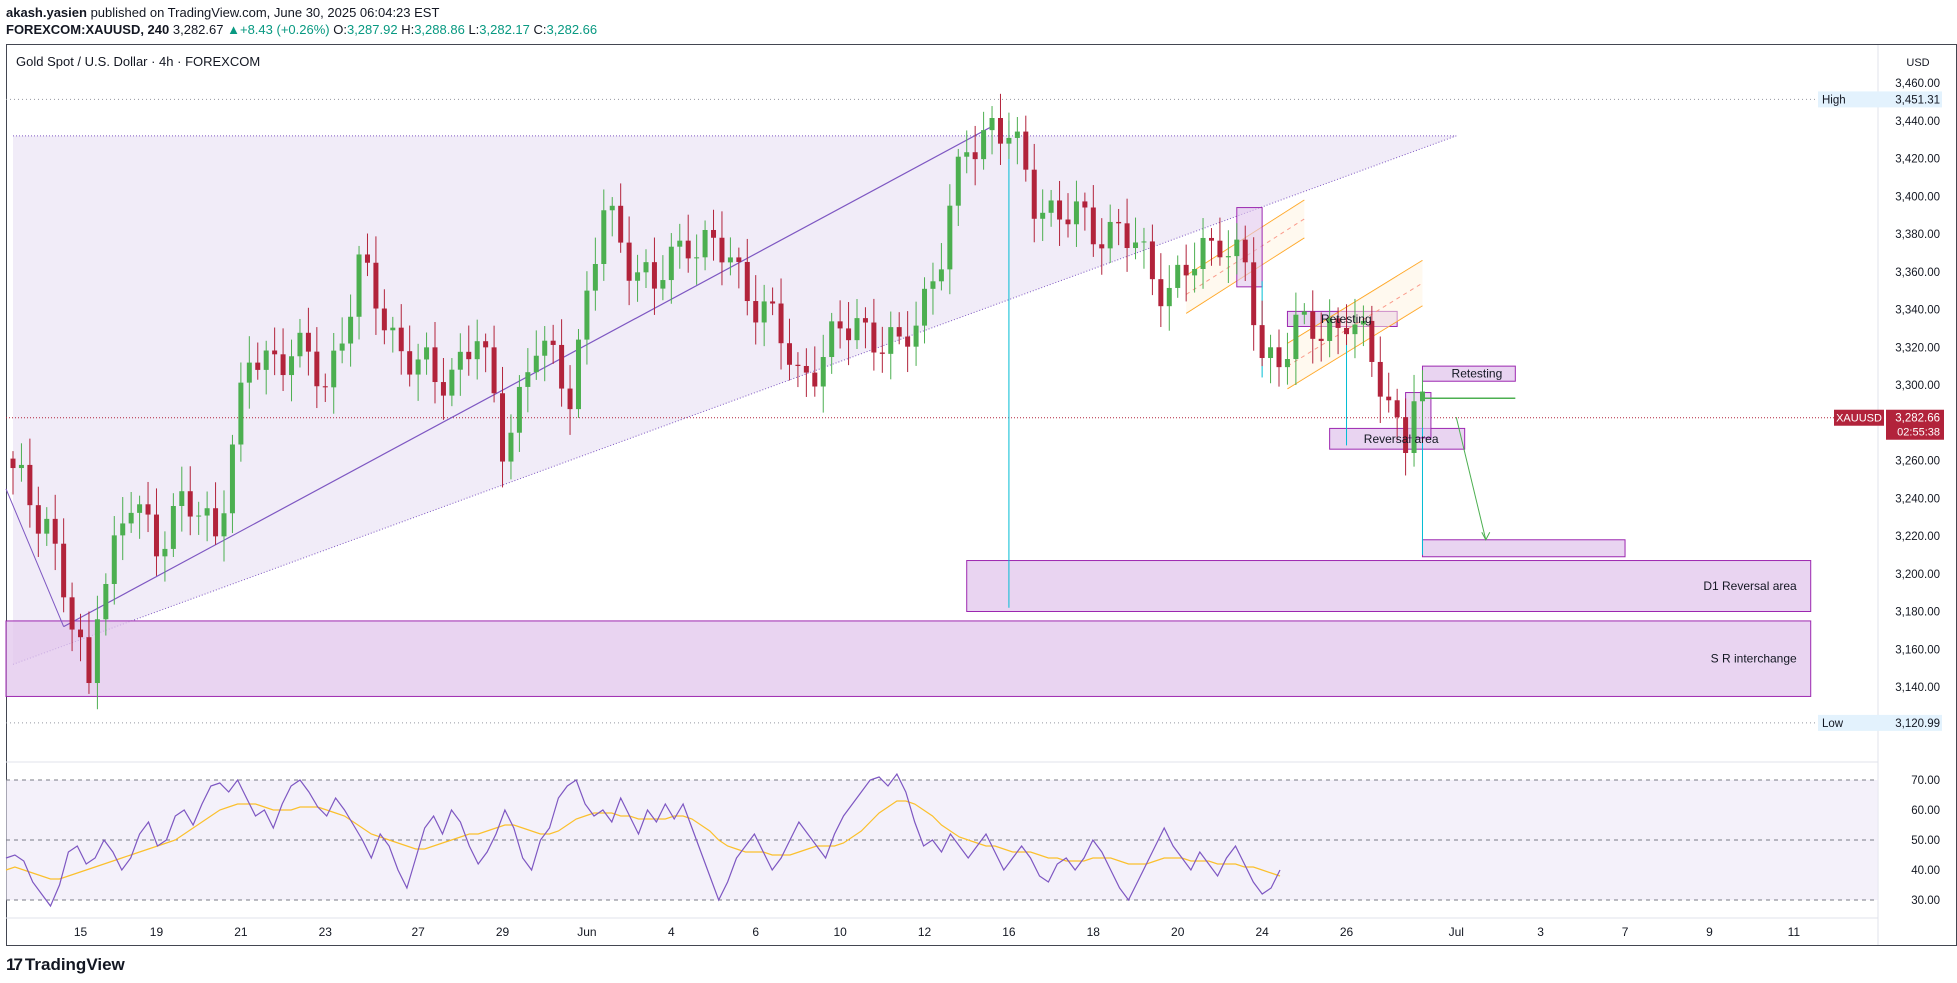 The height and width of the screenshot is (983, 1957). I want to click on tradingview-logo-icon: 17, so click(14, 964).